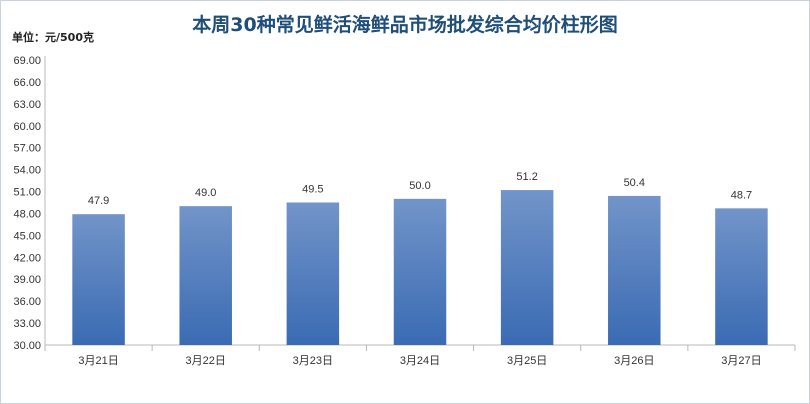 The image size is (810, 404). Describe the element at coordinates (634, 361) in the screenshot. I see `x-tick-label: 3月26日` at that location.